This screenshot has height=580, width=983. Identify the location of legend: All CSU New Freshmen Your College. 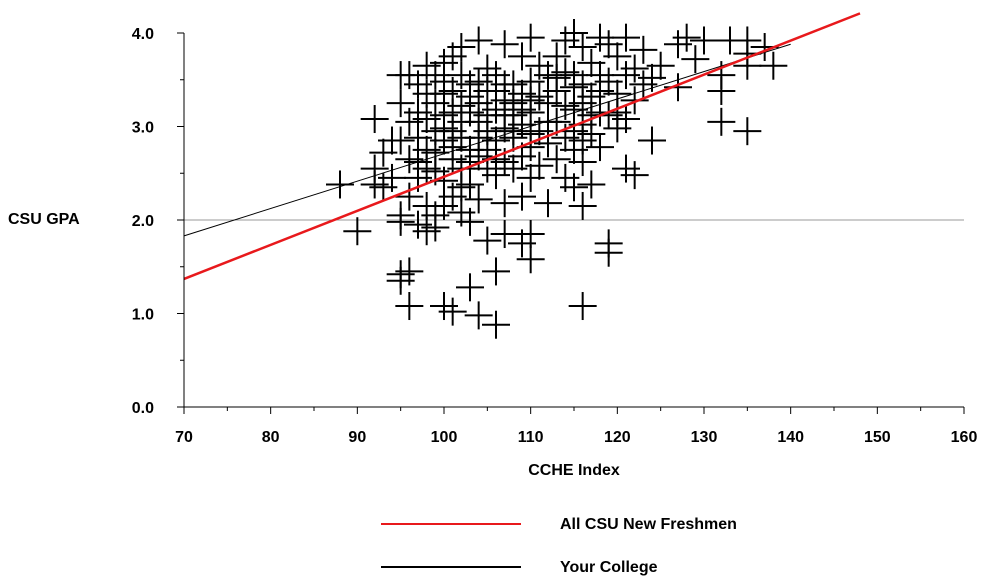
(559, 546).